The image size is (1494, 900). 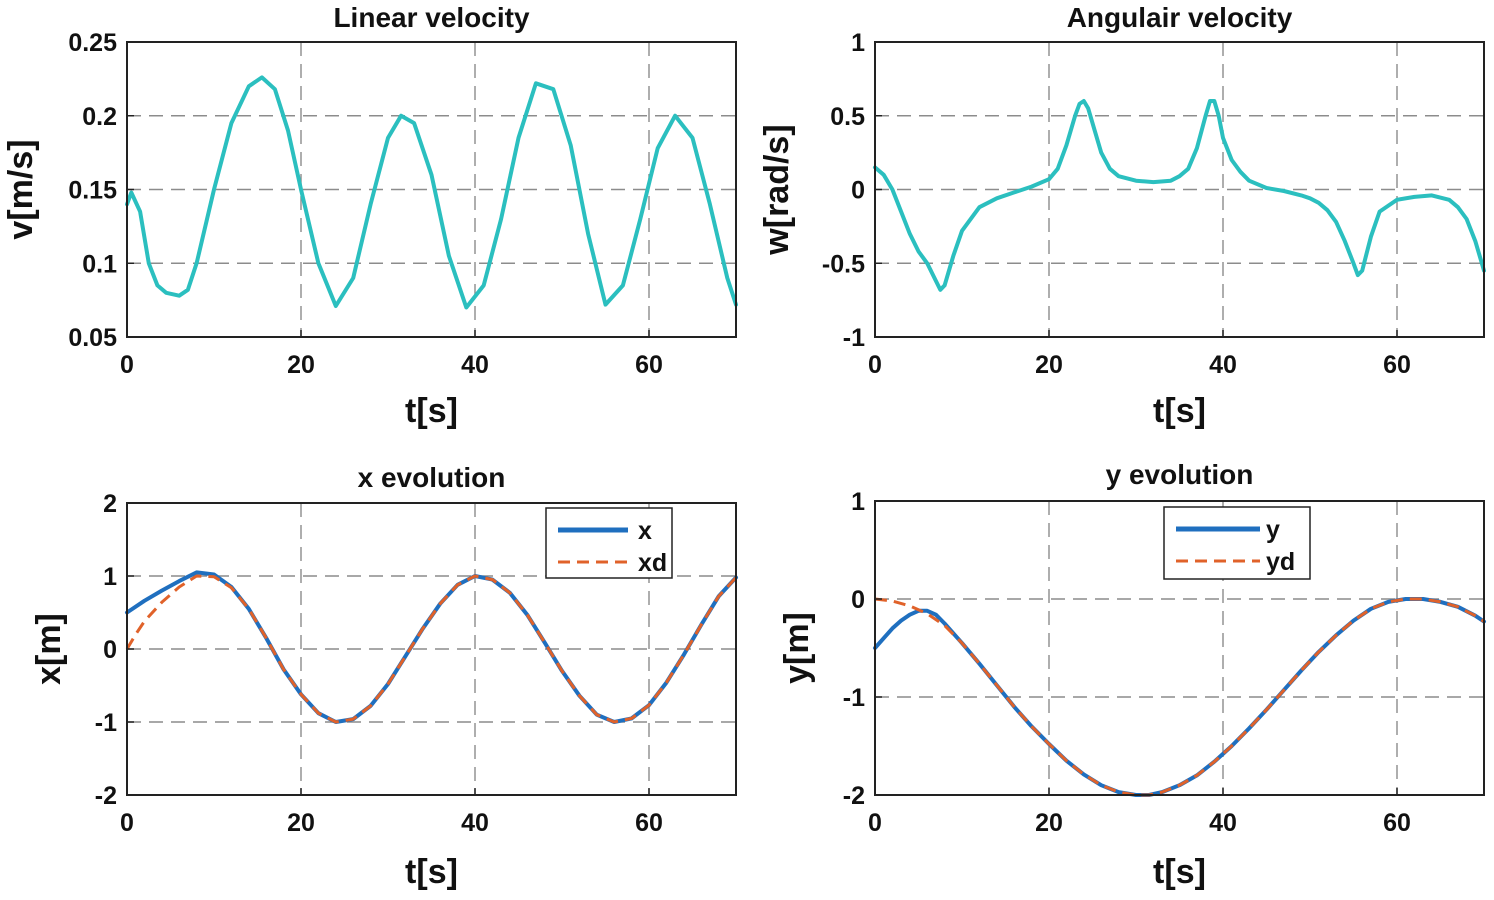 What do you see at coordinates (1280, 562) in the screenshot?
I see `legend-label-yd: yd` at bounding box center [1280, 562].